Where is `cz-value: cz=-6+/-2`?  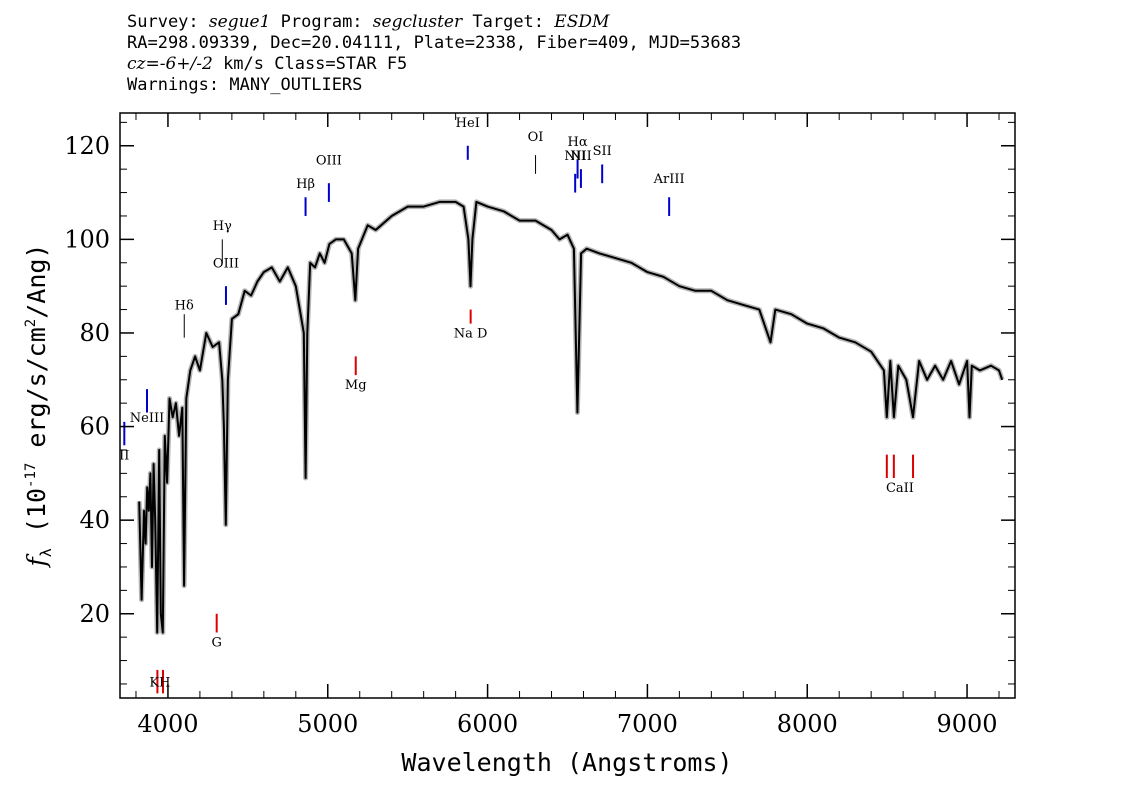
cz-value: cz=-6+/-2 is located at coordinates (170, 64).